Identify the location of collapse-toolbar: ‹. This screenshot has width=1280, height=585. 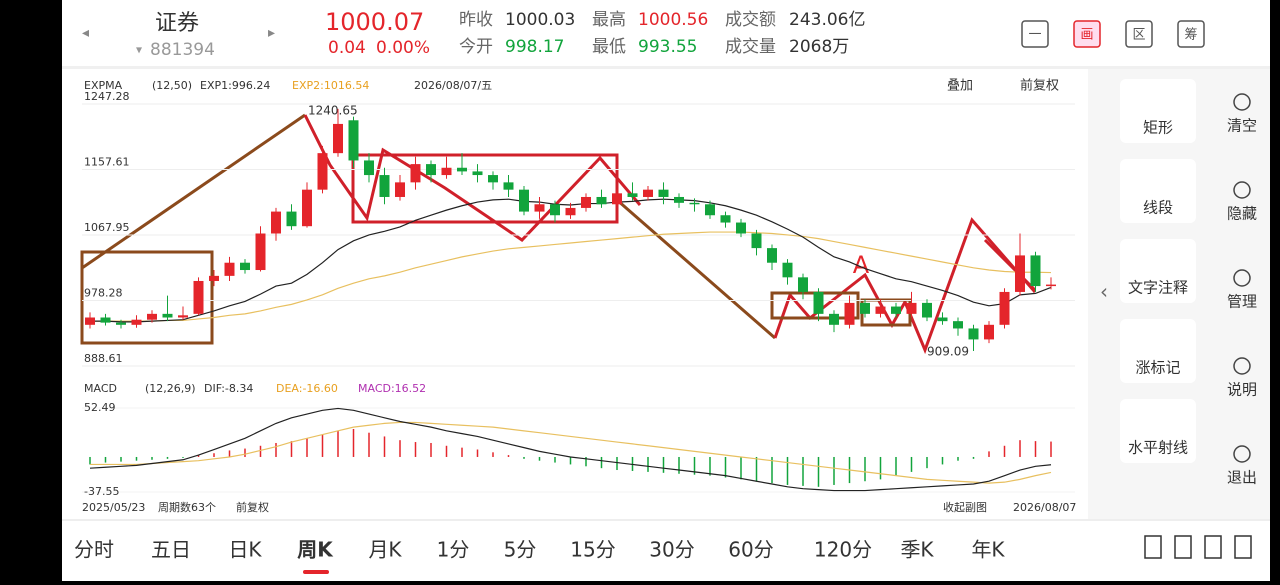
(1104, 292).